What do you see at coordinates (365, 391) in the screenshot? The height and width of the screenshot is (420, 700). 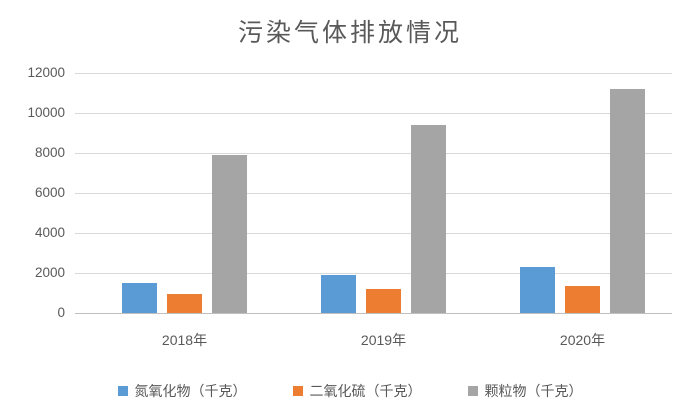 I see `legend-label: 二氧化硫（千克）` at bounding box center [365, 391].